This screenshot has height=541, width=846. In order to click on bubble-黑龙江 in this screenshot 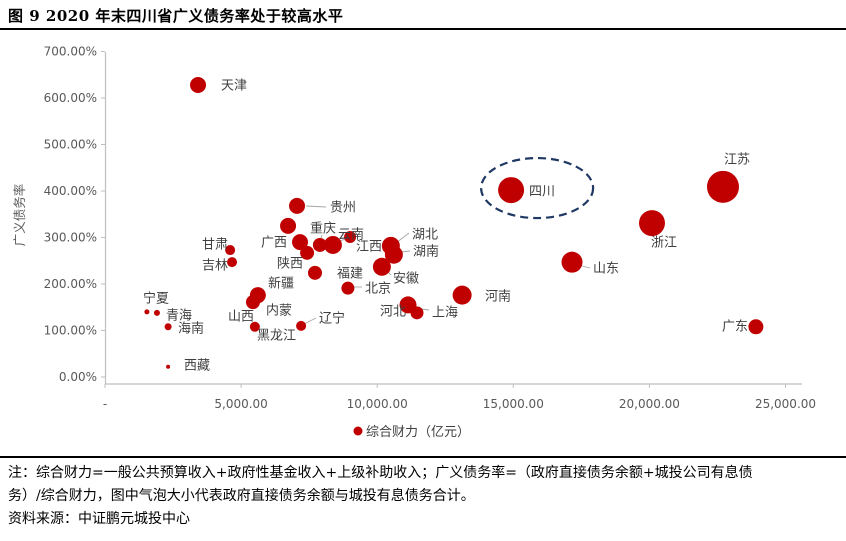, I will do `click(254, 326)`.